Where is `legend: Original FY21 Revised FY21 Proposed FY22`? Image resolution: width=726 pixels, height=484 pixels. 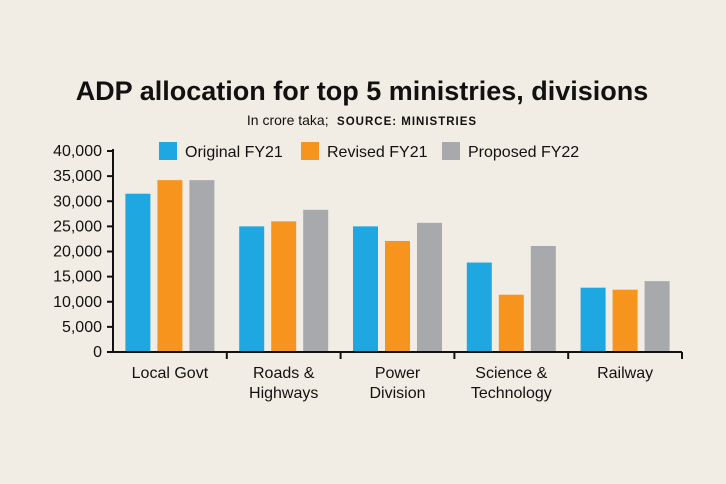
legend: Original FY21 Revised FY21 Proposed FY22 is located at coordinates (369, 151).